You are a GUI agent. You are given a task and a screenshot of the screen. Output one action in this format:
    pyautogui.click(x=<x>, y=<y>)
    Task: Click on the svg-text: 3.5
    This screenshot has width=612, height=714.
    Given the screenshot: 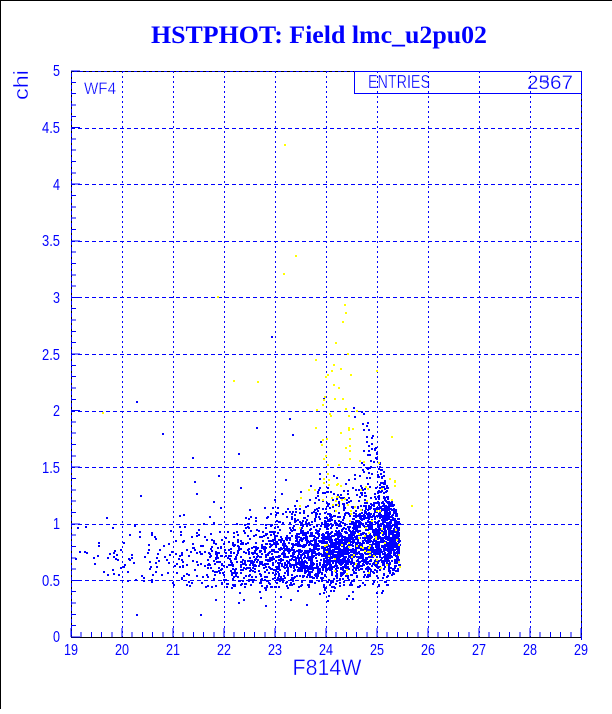 What is the action you would take?
    pyautogui.click(x=51, y=241)
    